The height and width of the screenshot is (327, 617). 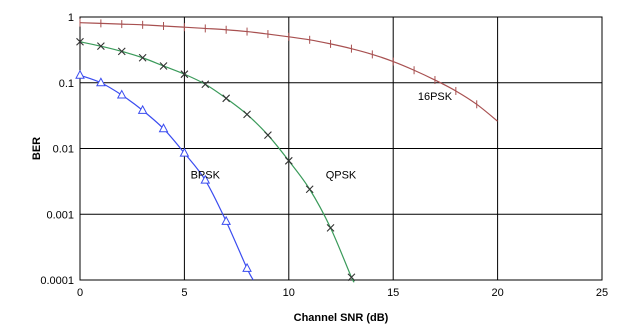 What do you see at coordinates (63, 150) in the screenshot?
I see `y-tick-label: 0.01` at bounding box center [63, 150].